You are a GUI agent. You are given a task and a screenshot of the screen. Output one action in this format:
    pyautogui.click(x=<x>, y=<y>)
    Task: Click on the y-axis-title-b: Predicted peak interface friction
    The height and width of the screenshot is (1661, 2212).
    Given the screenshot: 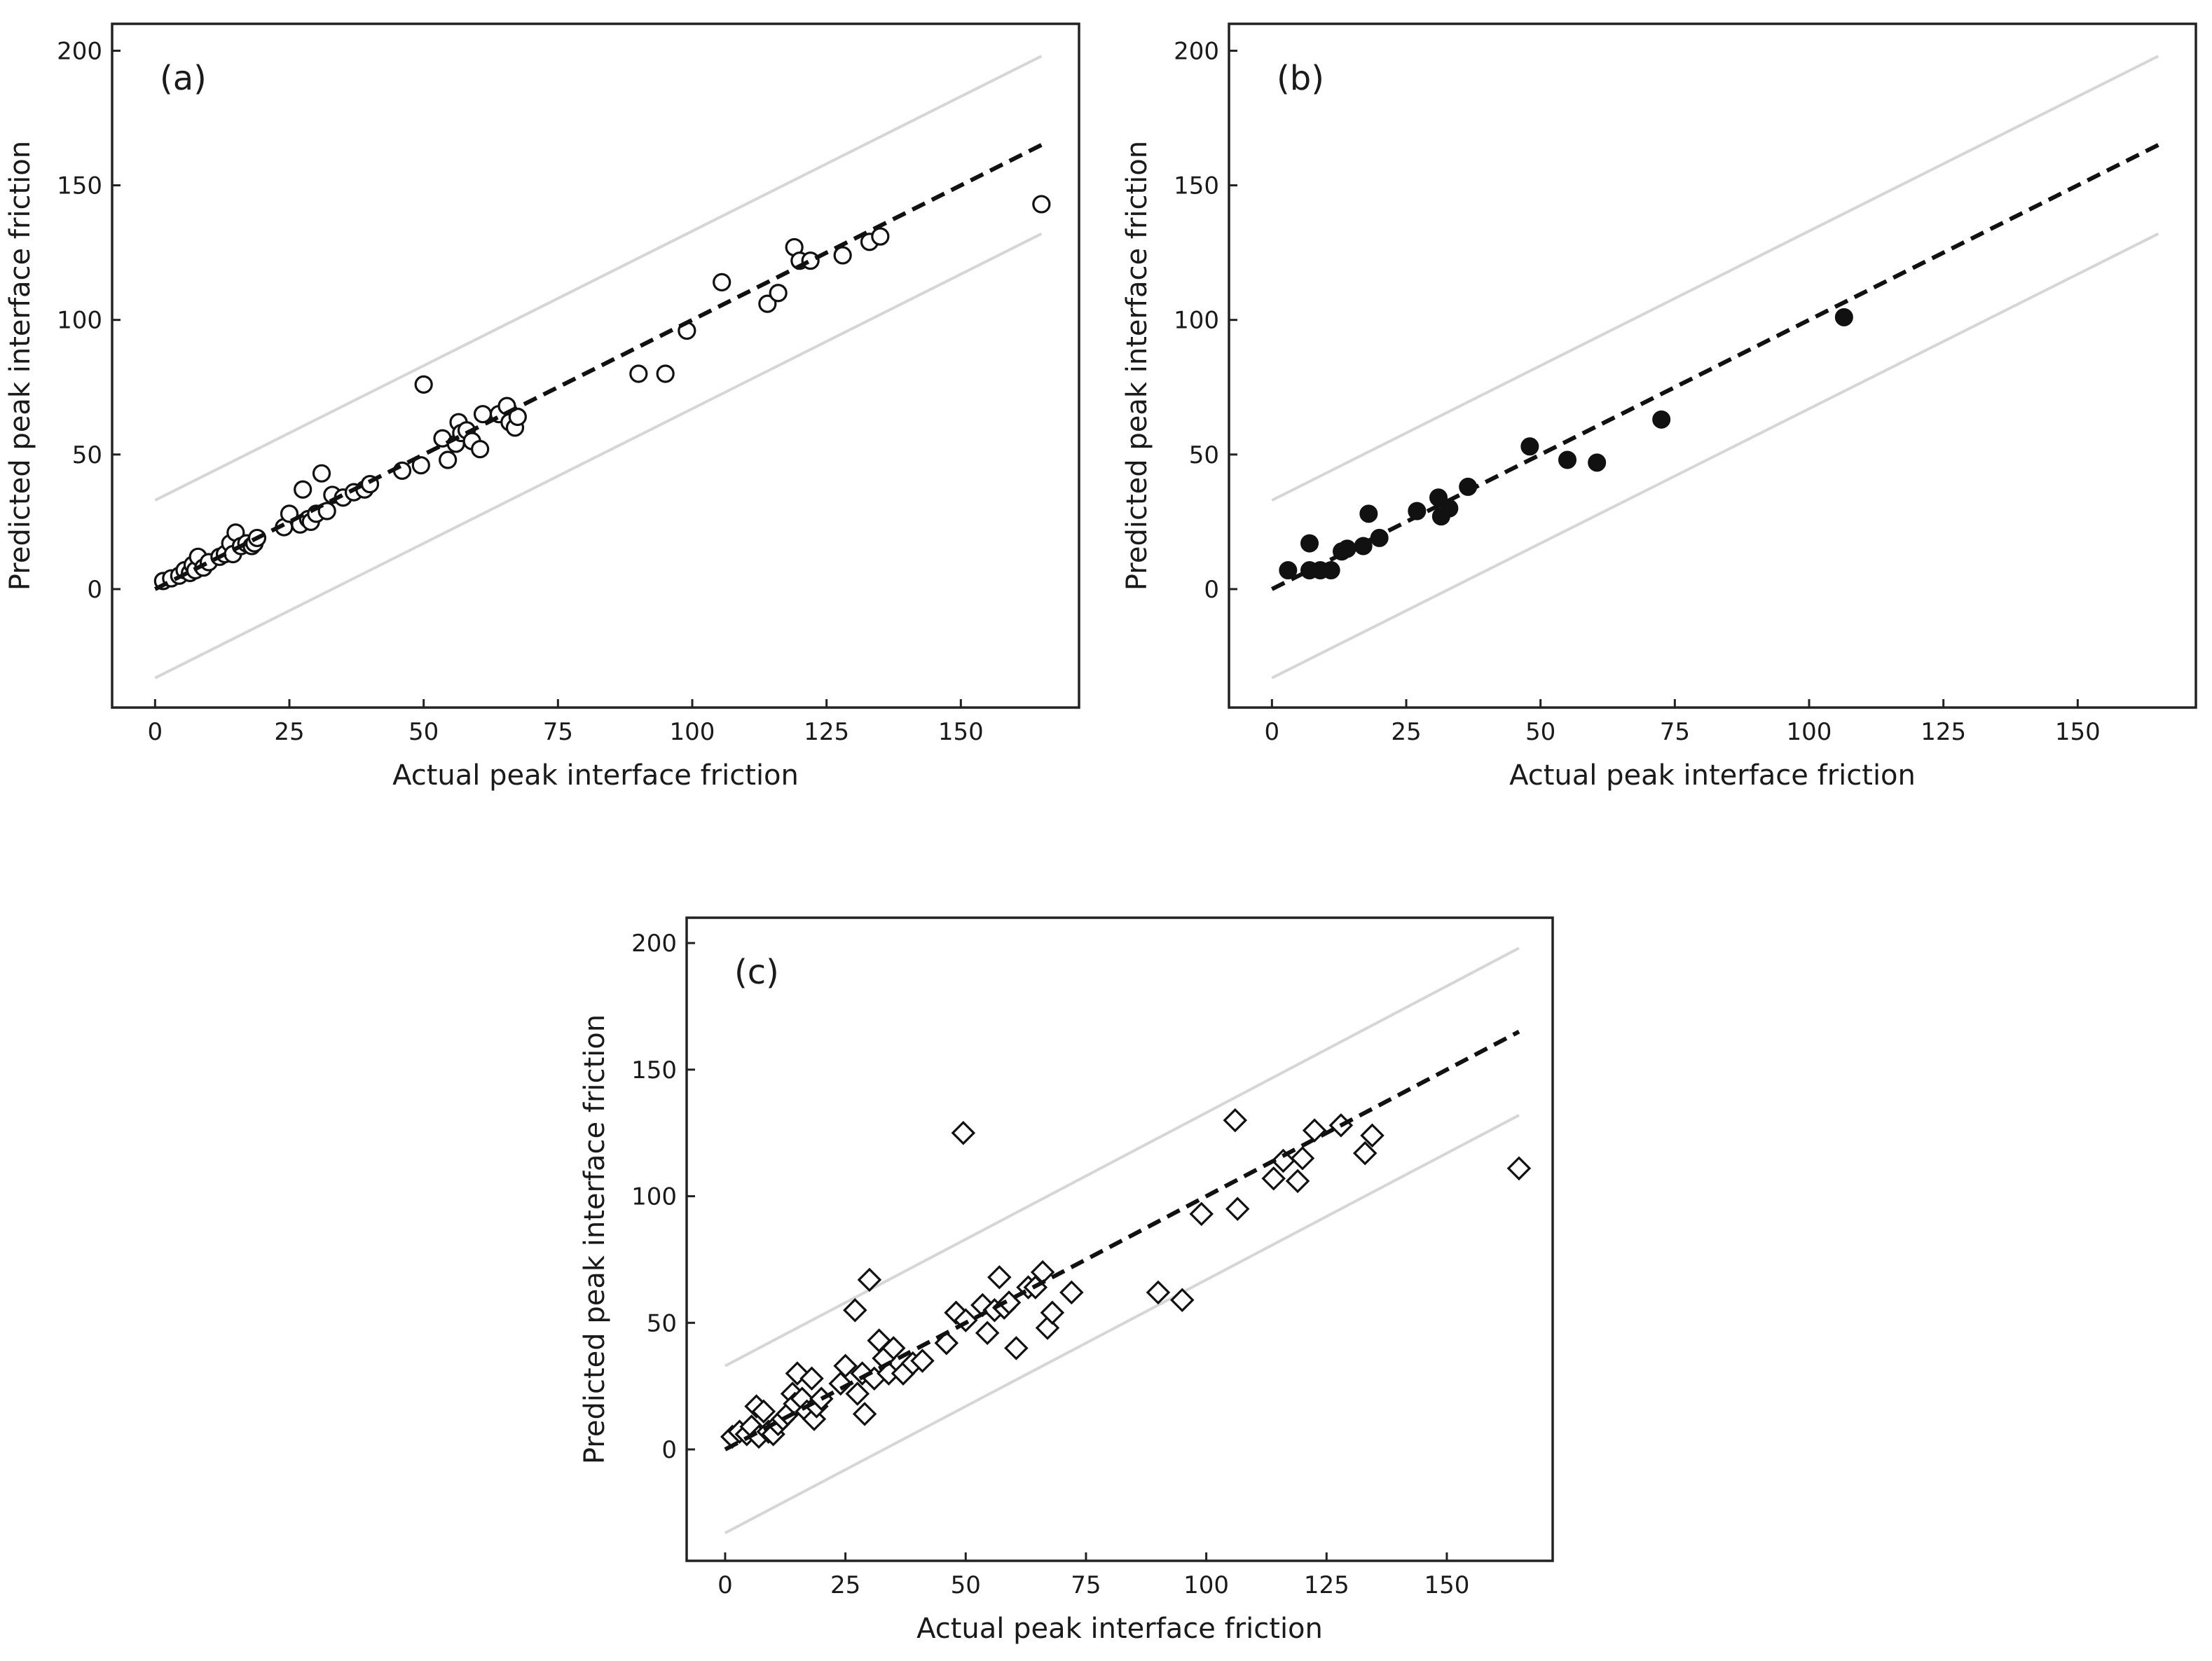 What is the action you would take?
    pyautogui.click(x=1137, y=366)
    